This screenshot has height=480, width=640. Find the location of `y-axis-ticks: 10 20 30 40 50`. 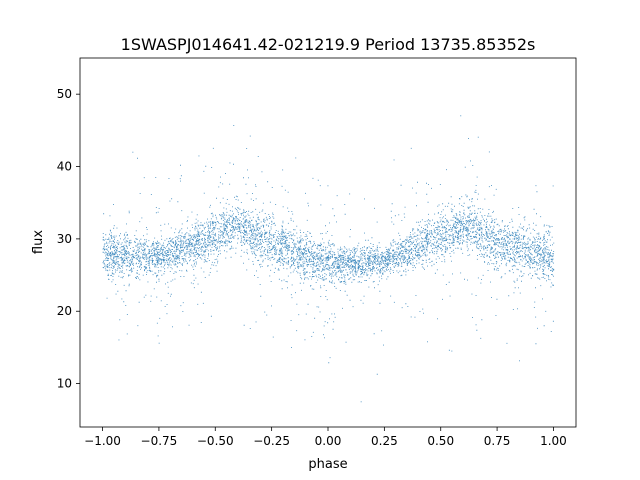

y-axis-ticks: 10 20 30 40 50 is located at coordinates (68, 239).